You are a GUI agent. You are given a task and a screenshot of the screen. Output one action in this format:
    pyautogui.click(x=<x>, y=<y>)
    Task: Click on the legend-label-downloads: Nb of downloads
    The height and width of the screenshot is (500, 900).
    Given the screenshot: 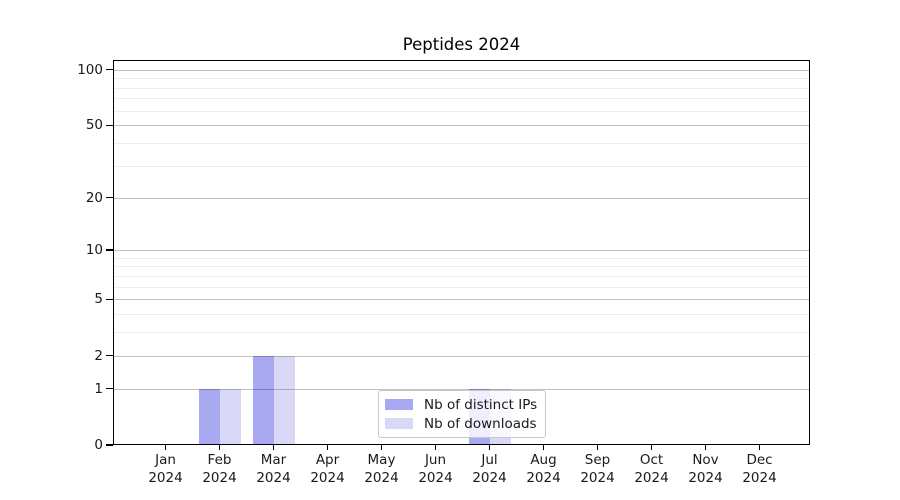 What is the action you would take?
    pyautogui.click(x=480, y=423)
    